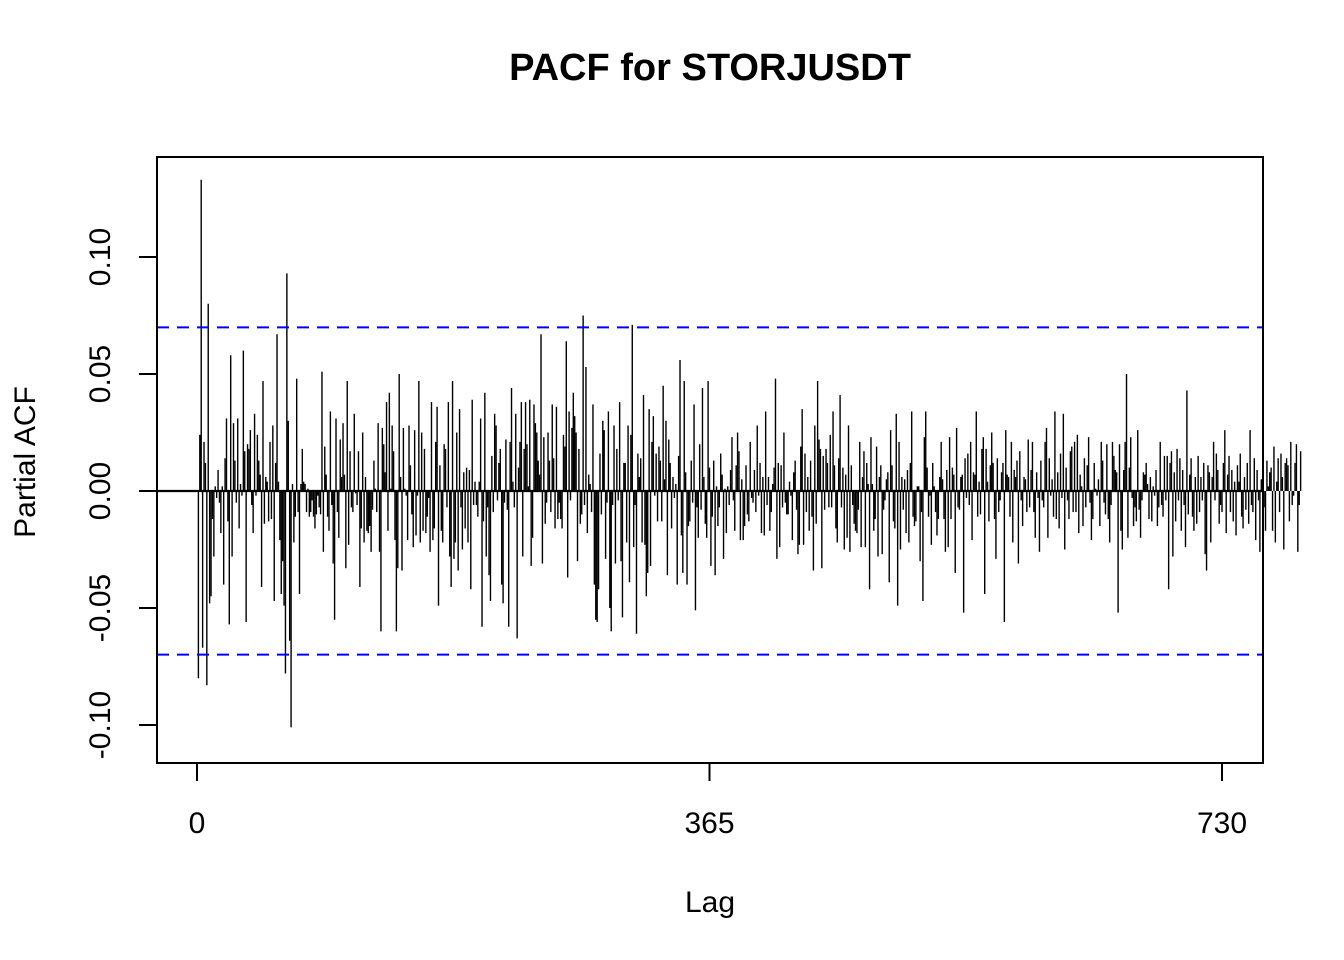 The height and width of the screenshot is (960, 1344). I want to click on chart-title: PACF for STORJUSDT, so click(710, 68).